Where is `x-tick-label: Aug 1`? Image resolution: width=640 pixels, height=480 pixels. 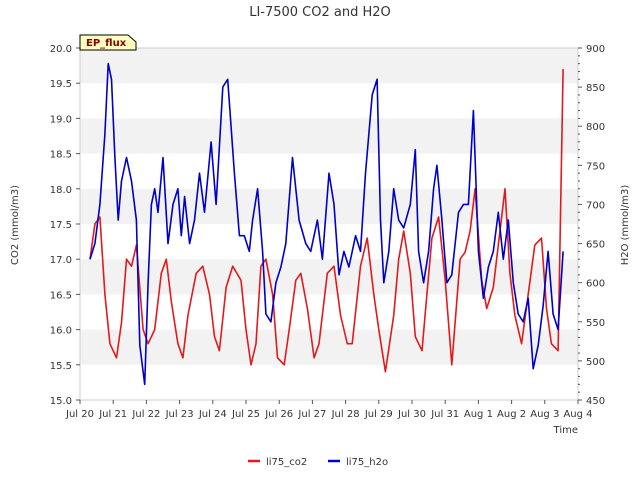 x-tick-label: Aug 1 is located at coordinates (478, 414).